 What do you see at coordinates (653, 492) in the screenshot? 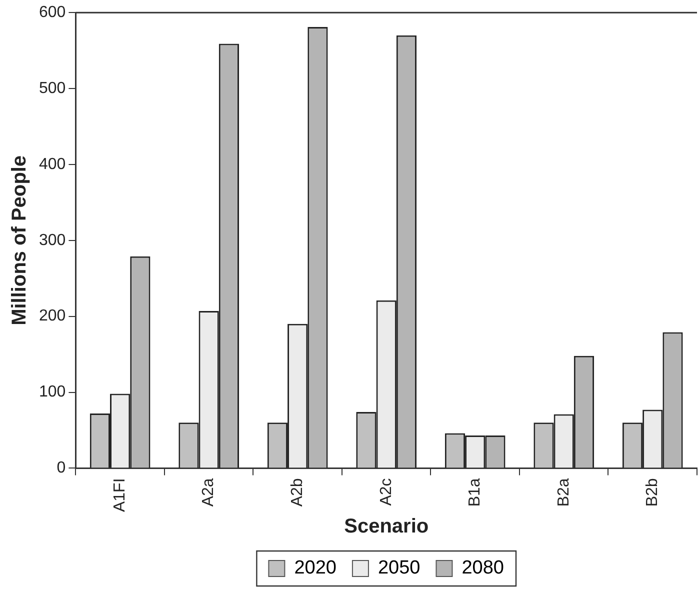
I see `x-tick-label: B2b` at bounding box center [653, 492].